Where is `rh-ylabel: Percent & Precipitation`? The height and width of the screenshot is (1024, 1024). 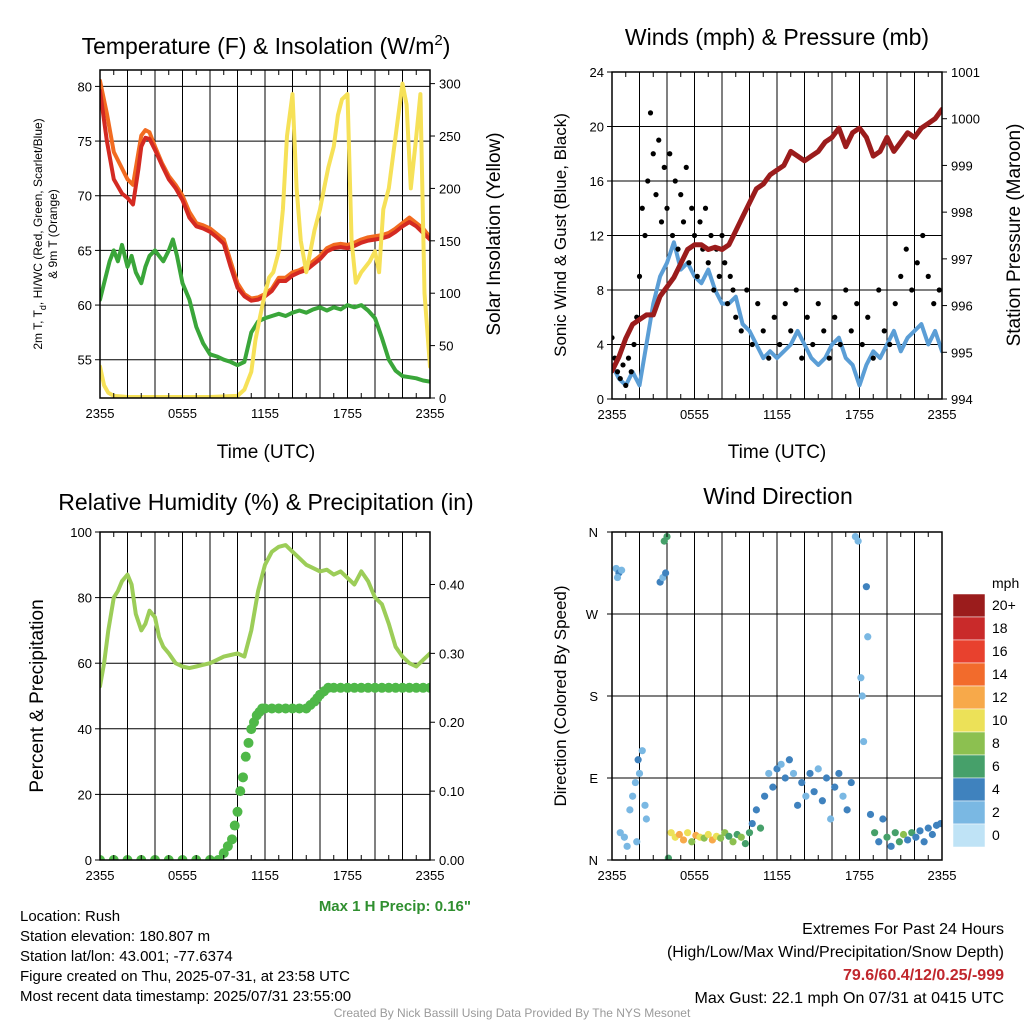
rh-ylabel: Percent & Precipitation is located at coordinates (37, 695).